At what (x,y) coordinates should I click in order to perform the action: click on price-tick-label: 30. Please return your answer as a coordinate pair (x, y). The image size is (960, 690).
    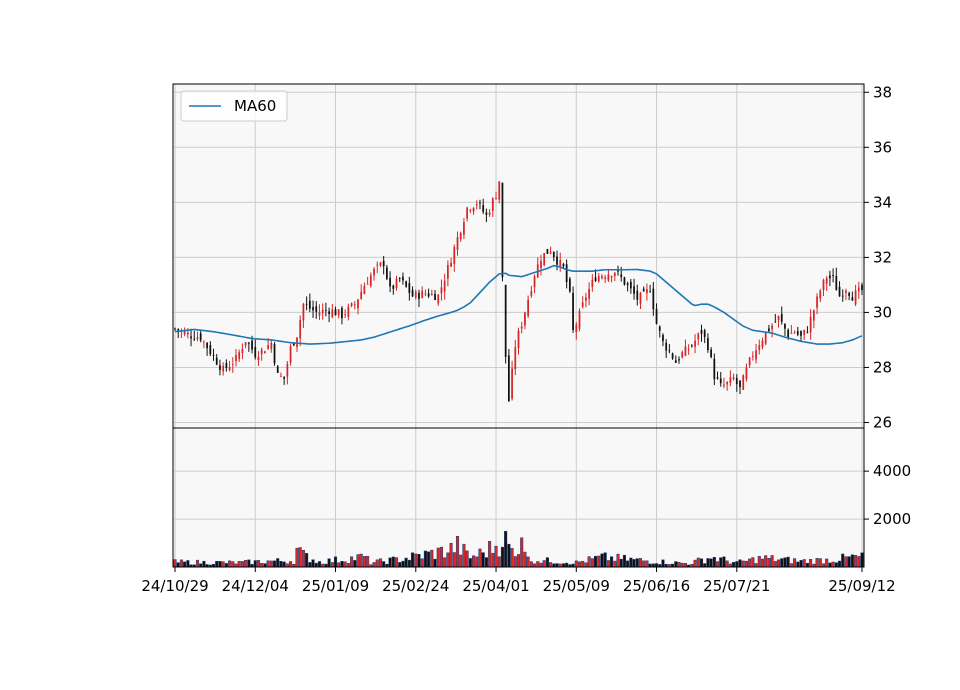
    Looking at the image, I should click on (882, 312).